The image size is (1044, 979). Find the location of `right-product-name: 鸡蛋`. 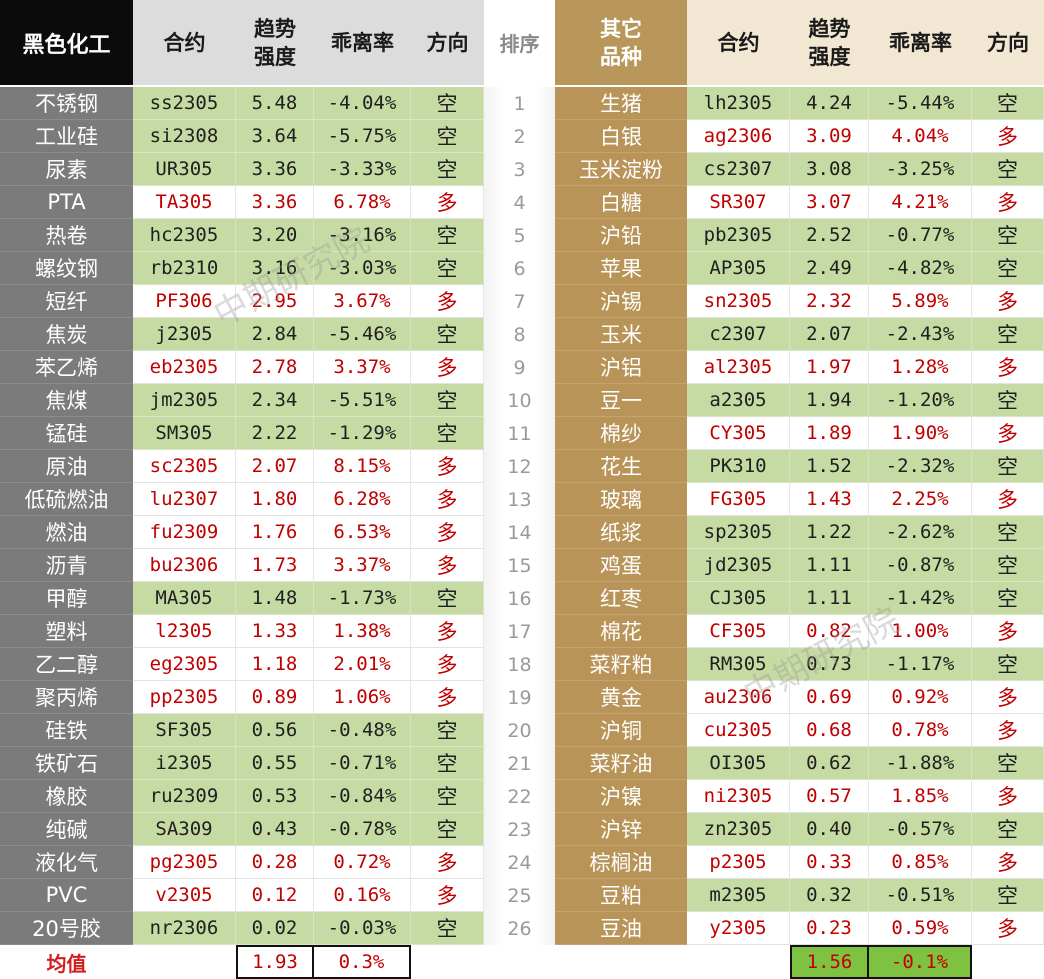

right-product-name: 鸡蛋 is located at coordinates (621, 565).